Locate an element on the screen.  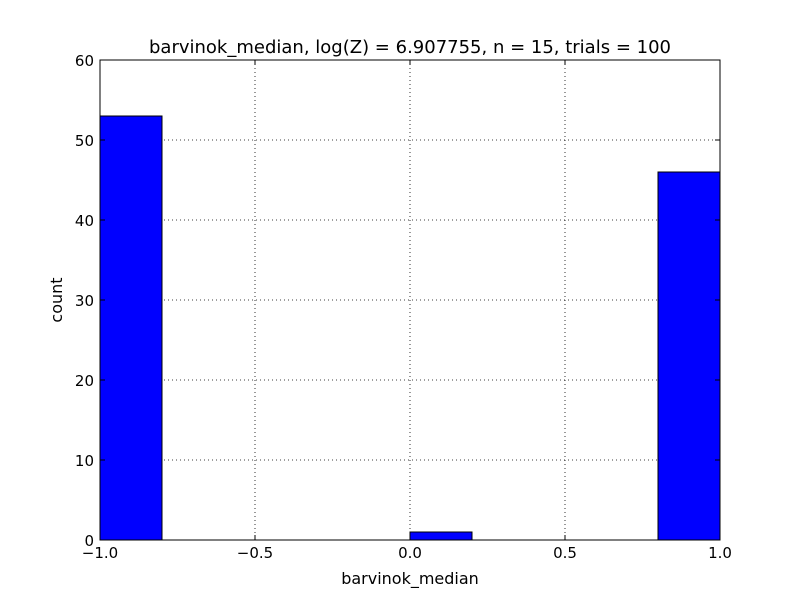
y-tick-label: 0 is located at coordinates (89, 541).